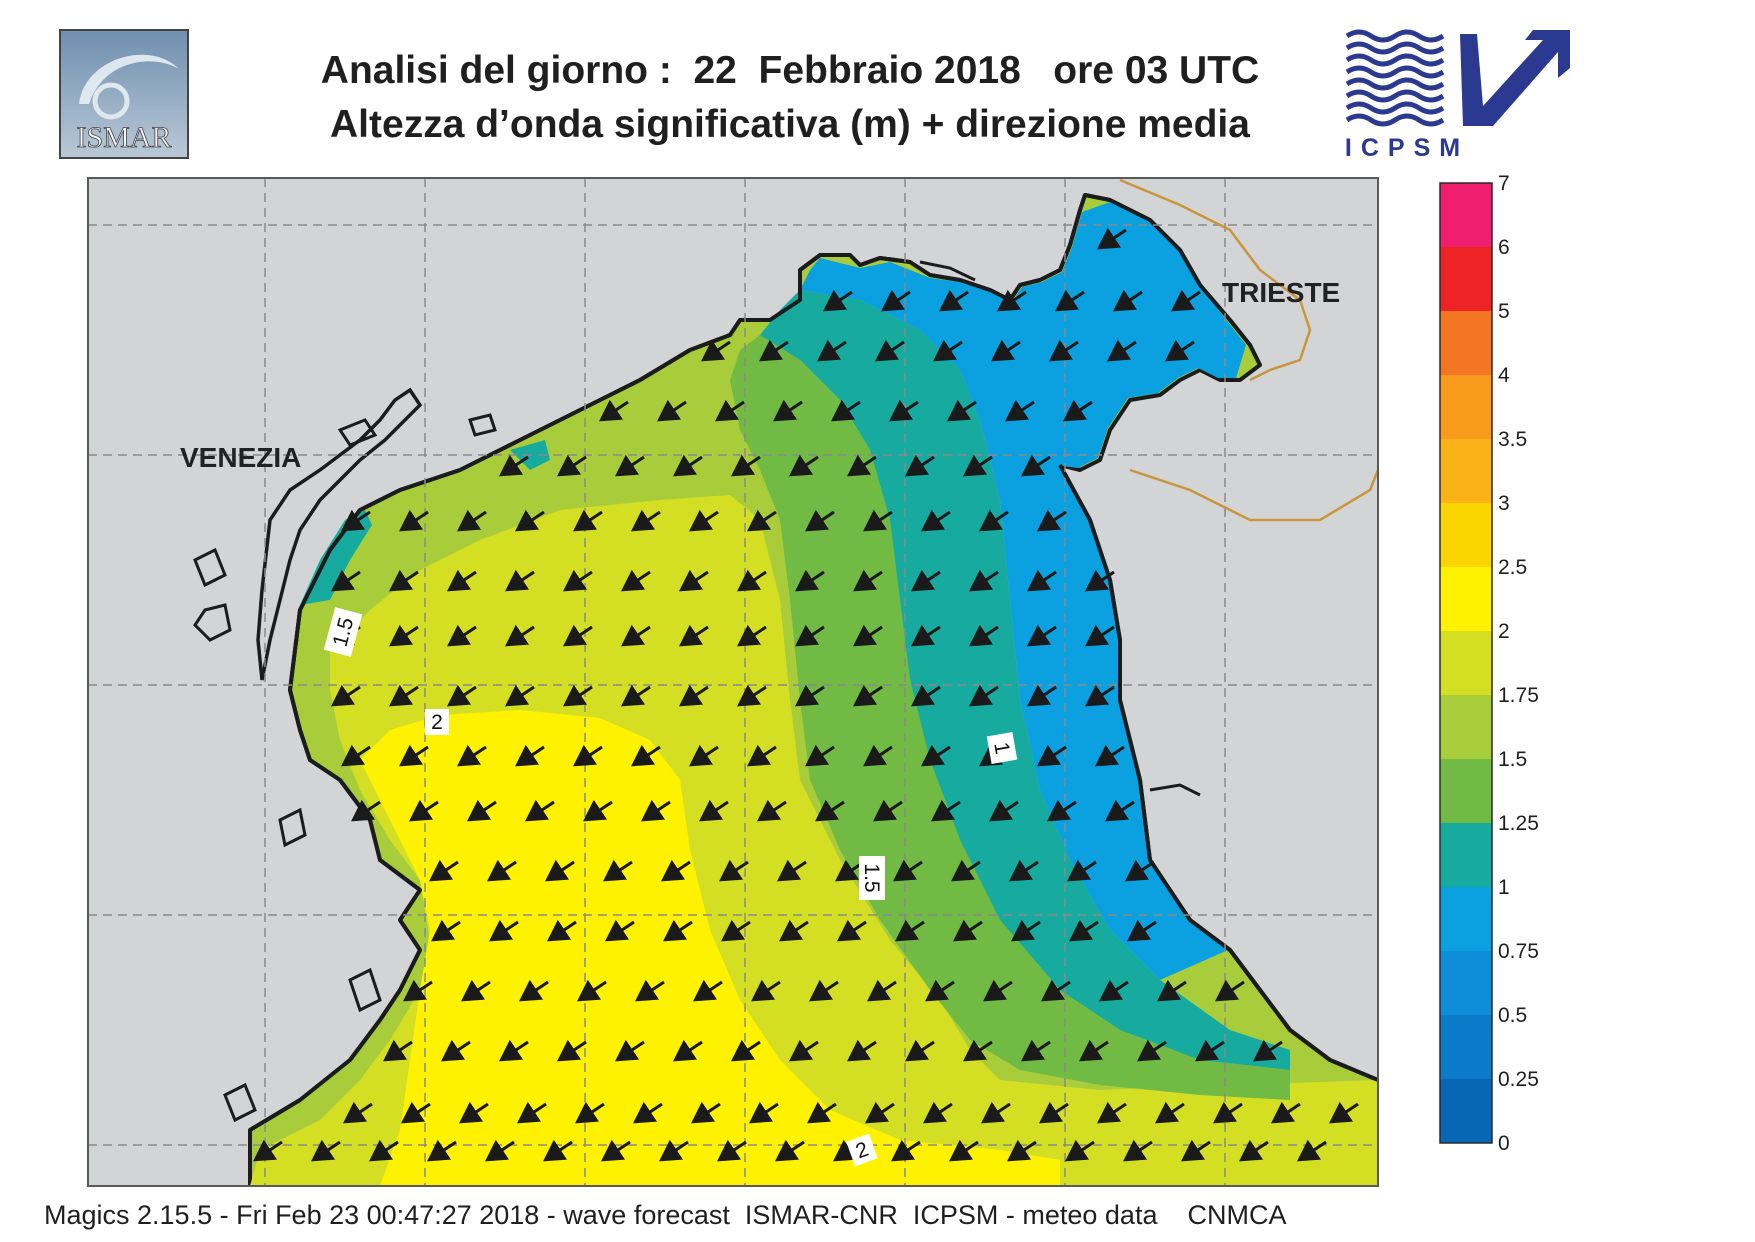 The height and width of the screenshot is (1242, 1755). What do you see at coordinates (1504, 503) in the screenshot?
I see `colorbar-tick-label: 3` at bounding box center [1504, 503].